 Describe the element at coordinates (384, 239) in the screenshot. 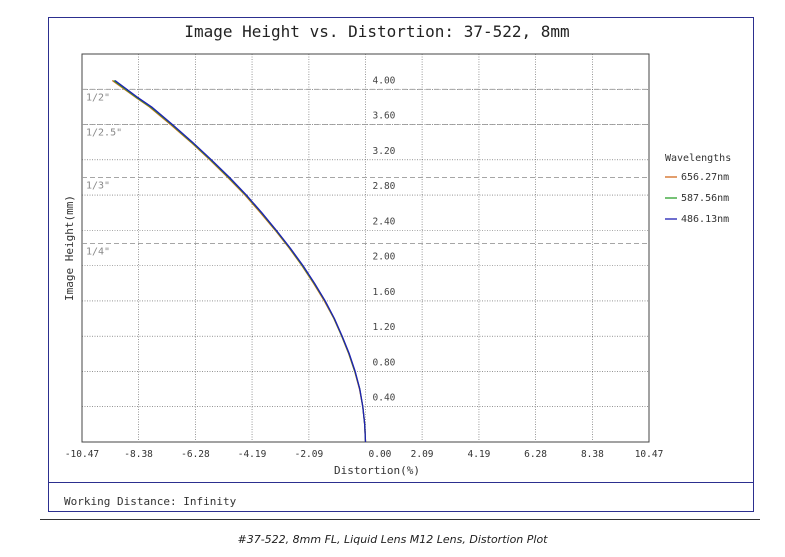

I see `y-tick-labels: 0.40 0.80 1.20 1.60 2.00 2.40 2.80 3.20 3.60 4.00` at that location.